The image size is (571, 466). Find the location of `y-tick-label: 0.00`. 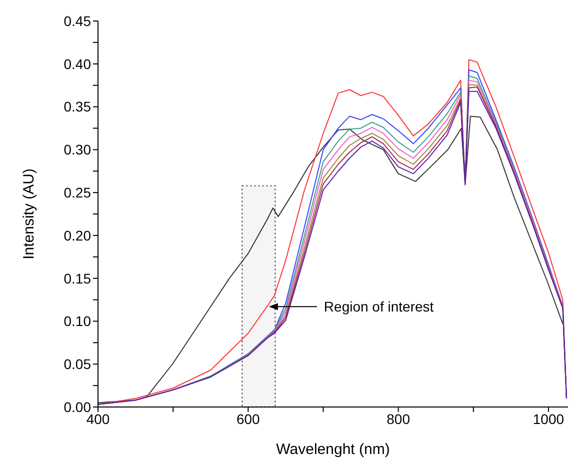

y-tick-label: 0.00 is located at coordinates (78, 406).